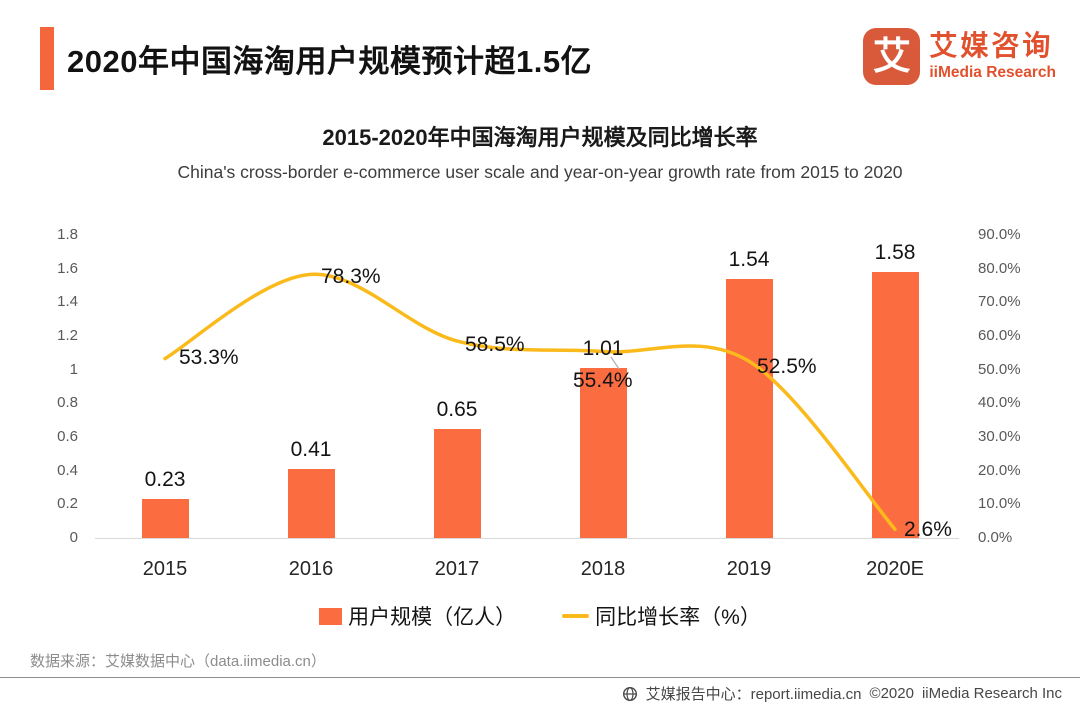 Image resolution: width=1080 pixels, height=702 pixels. I want to click on bar-value-label: 1.54, so click(749, 259).